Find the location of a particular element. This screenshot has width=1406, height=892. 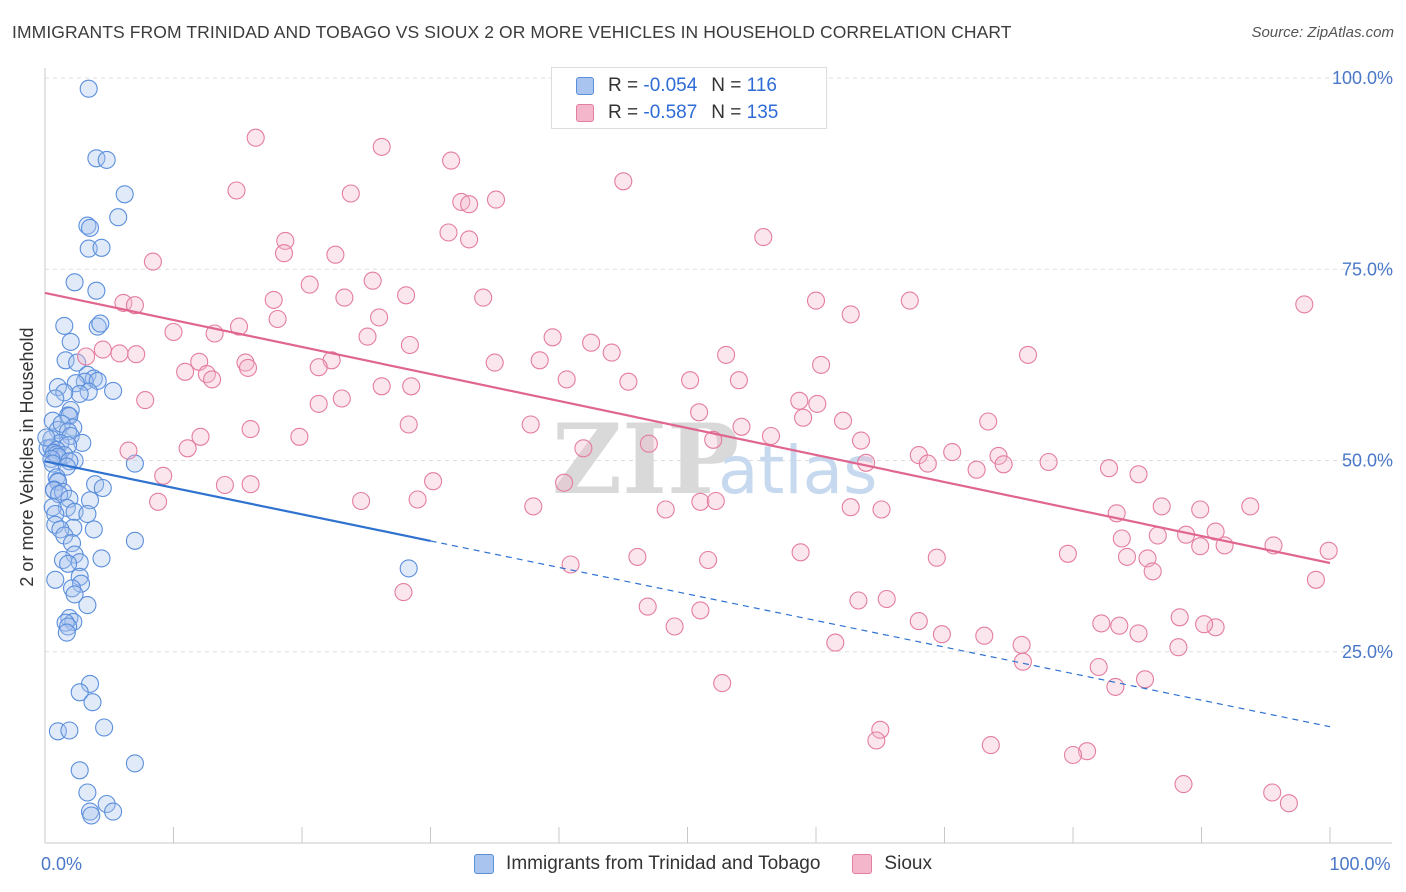

legend-item-sioux: Sioux is located at coordinates (892, 864).